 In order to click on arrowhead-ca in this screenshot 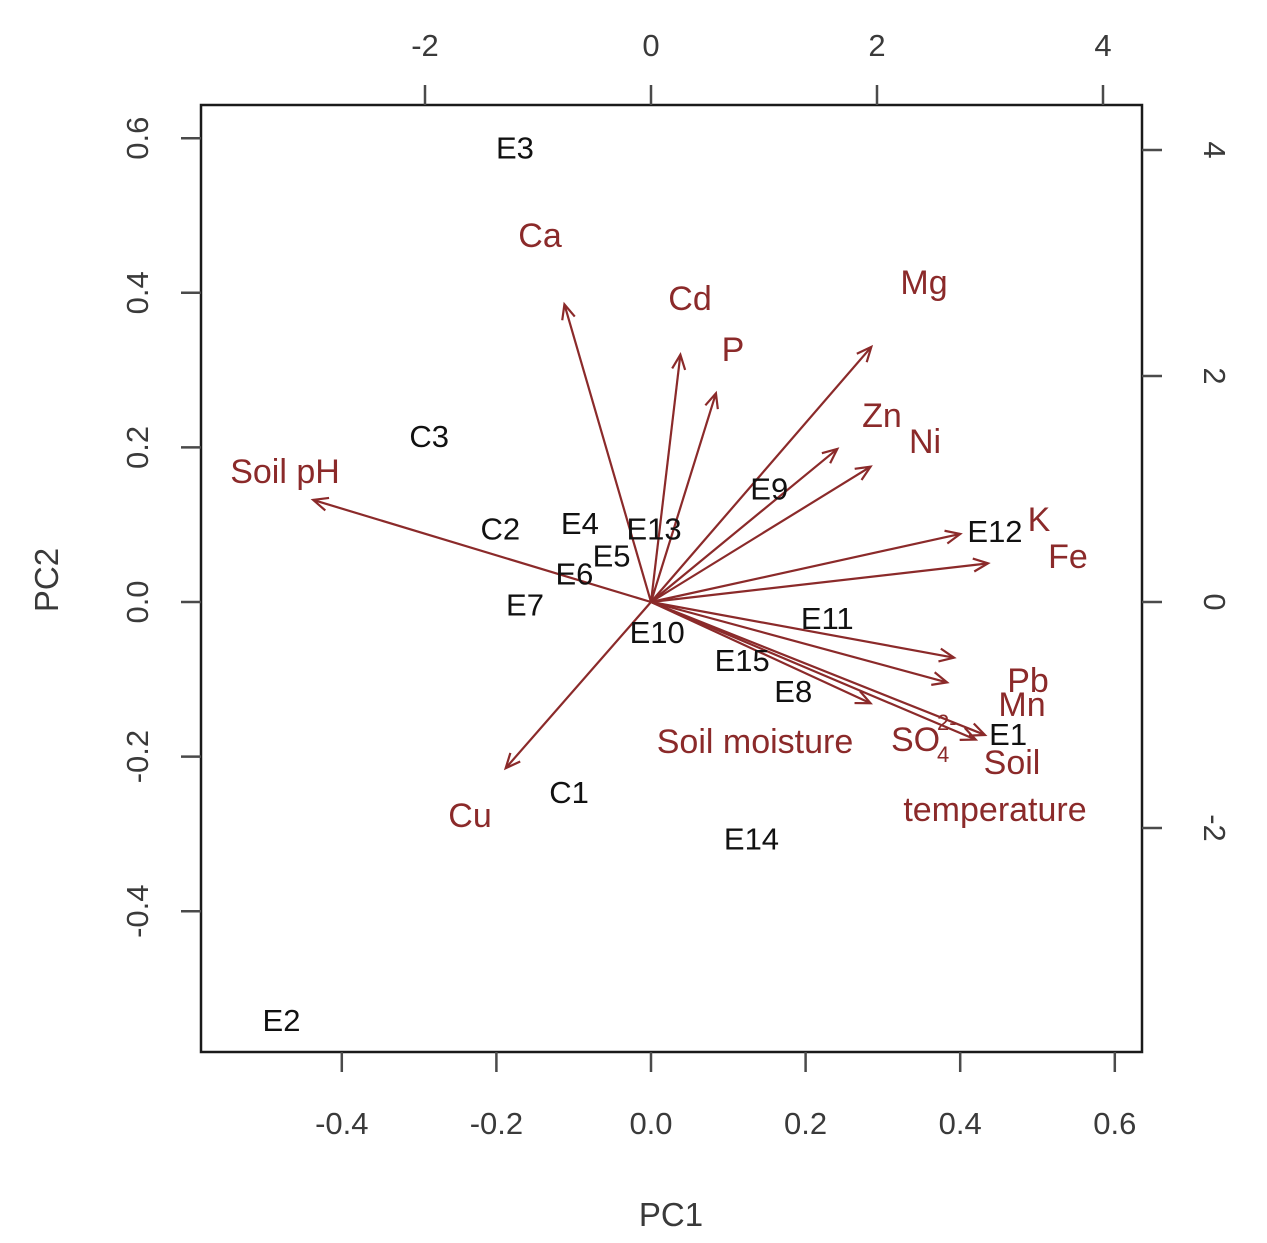, I will do `click(568, 311)`.